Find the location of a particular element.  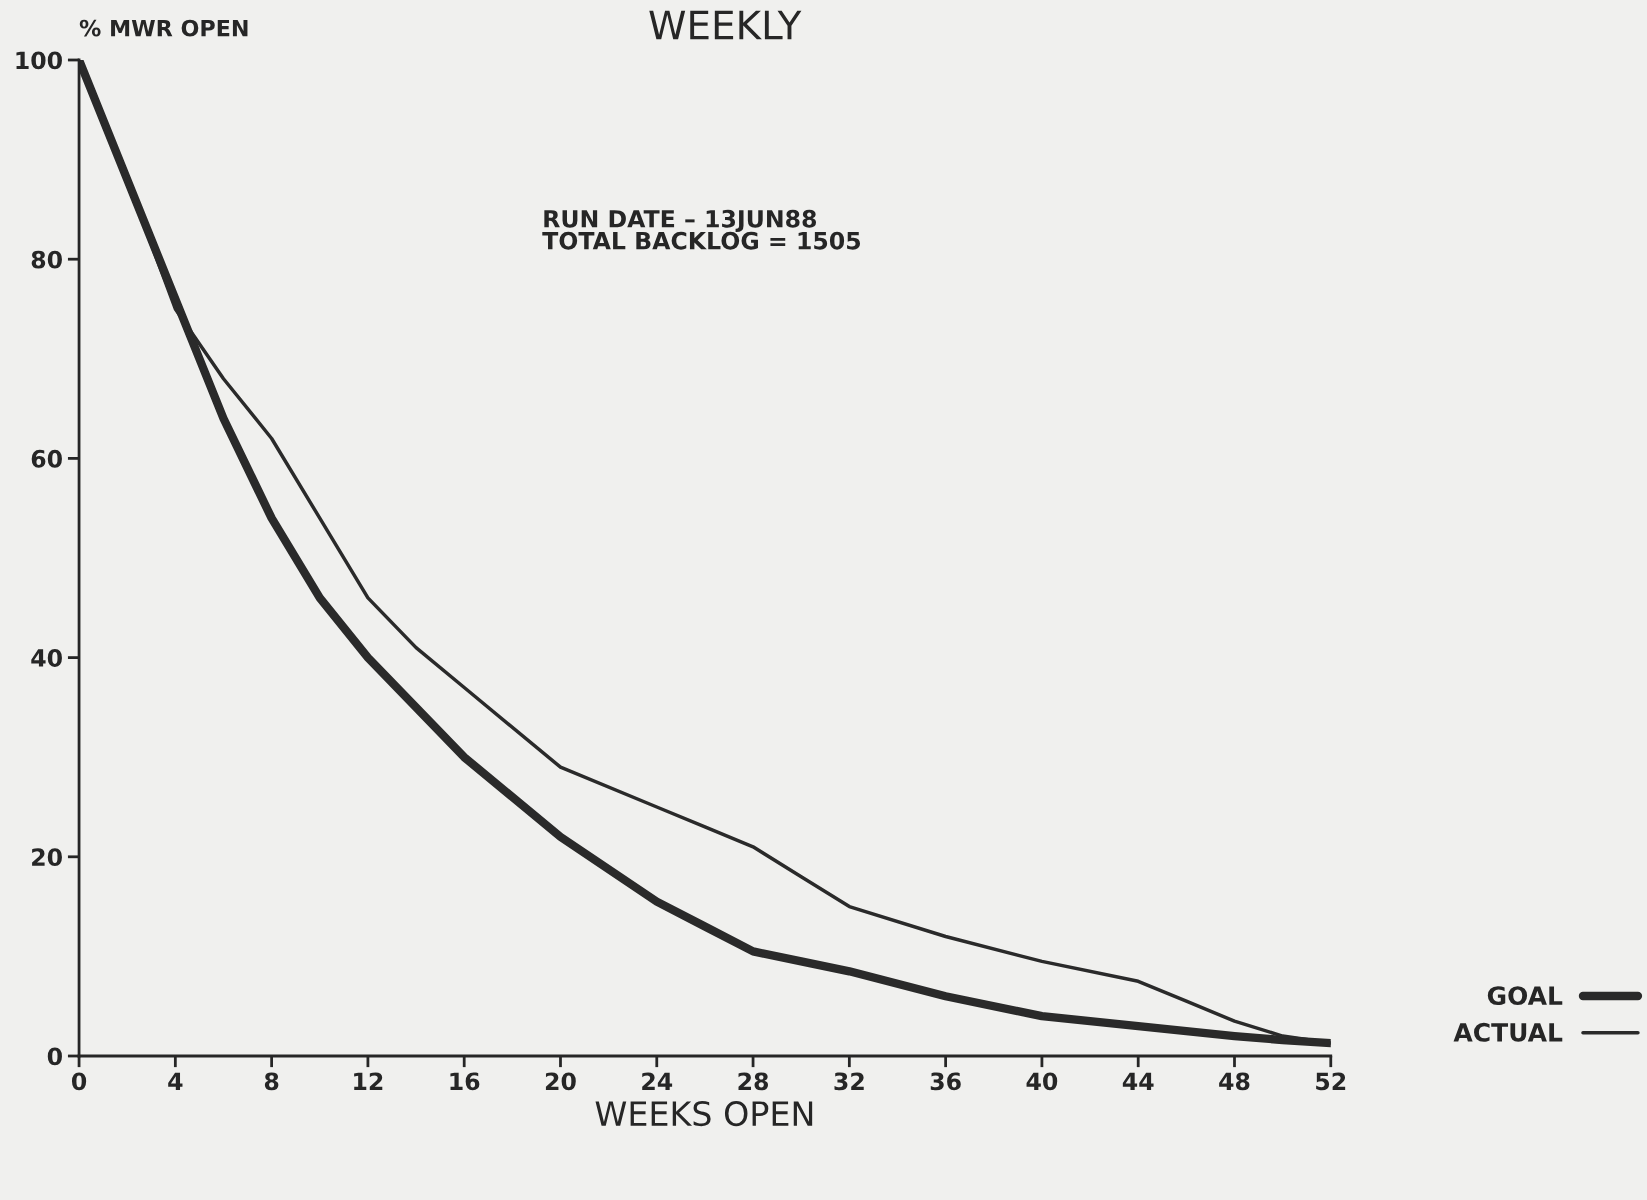

x-tick-label: 20 is located at coordinates (560, 1081).